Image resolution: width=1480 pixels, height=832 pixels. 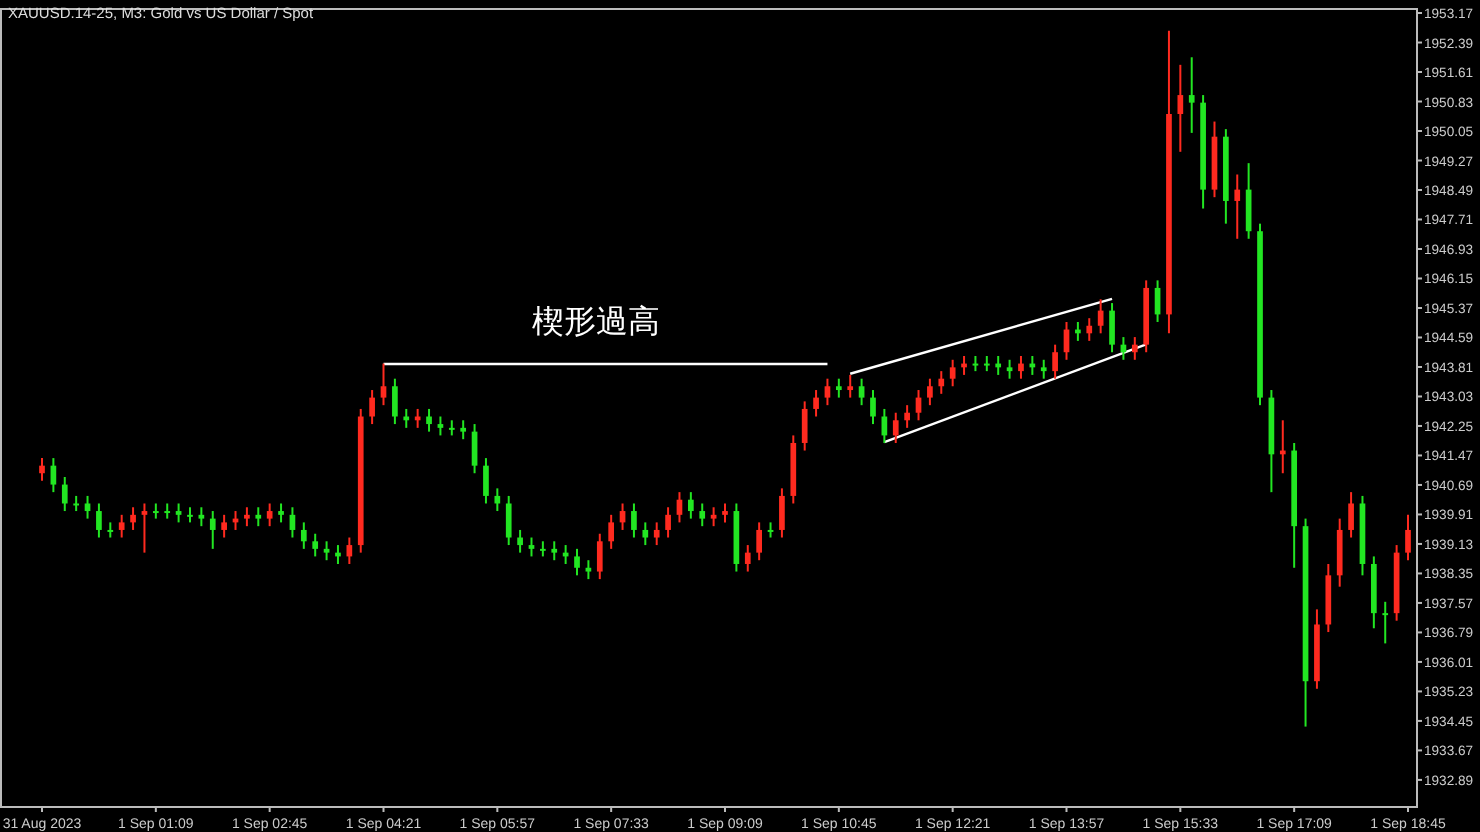 I want to click on annotation: 楔形過高, so click(x=596, y=322).